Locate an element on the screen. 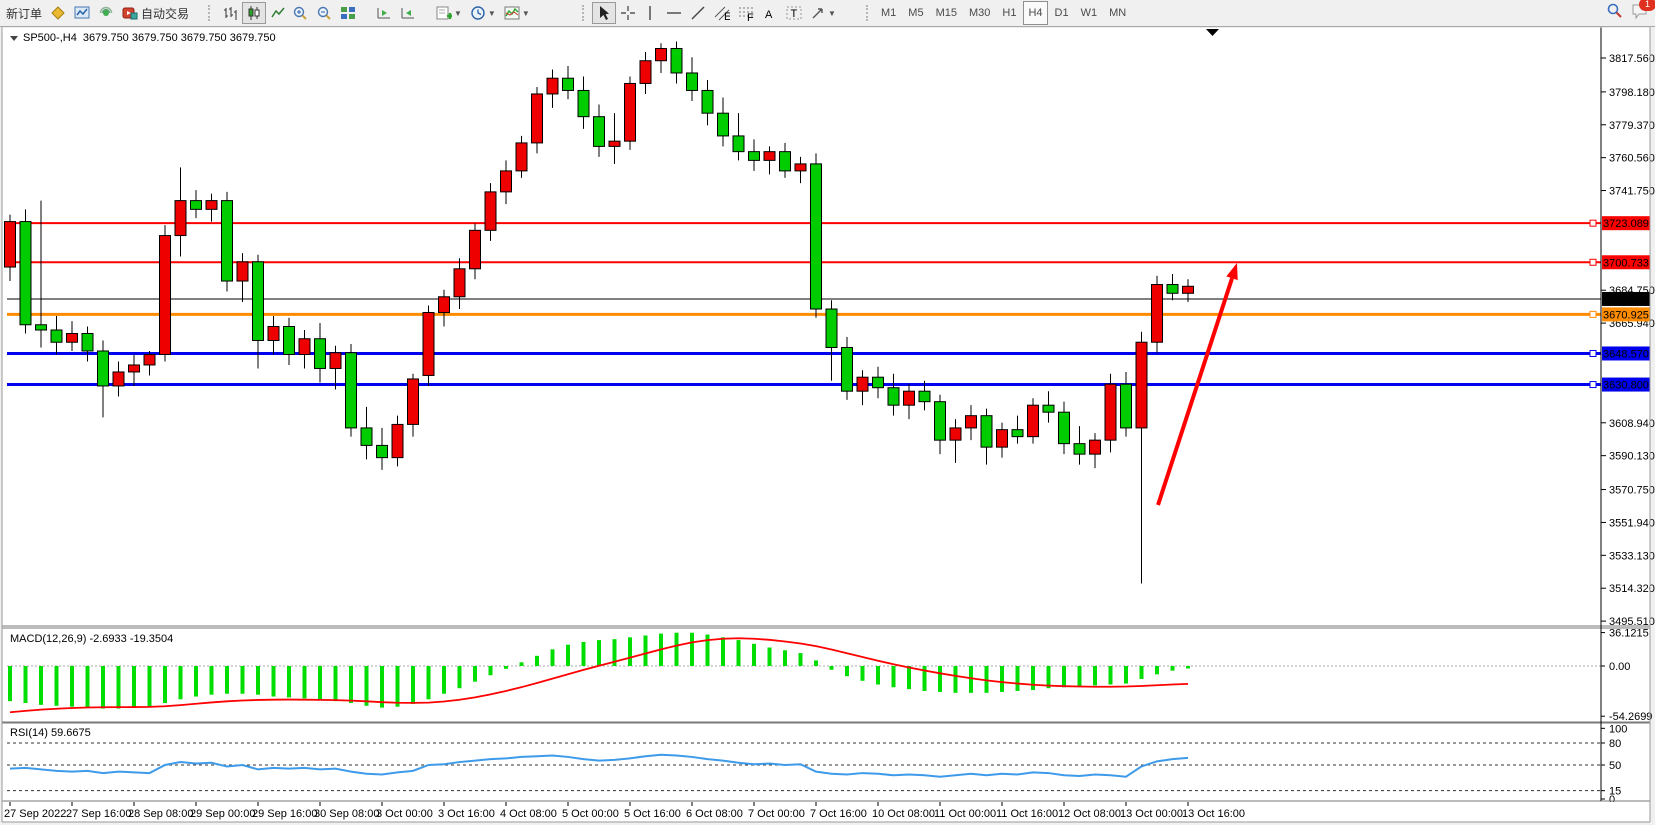 Image resolution: width=1655 pixels, height=825 pixels. chart-window-icon is located at coordinates (82, 13).